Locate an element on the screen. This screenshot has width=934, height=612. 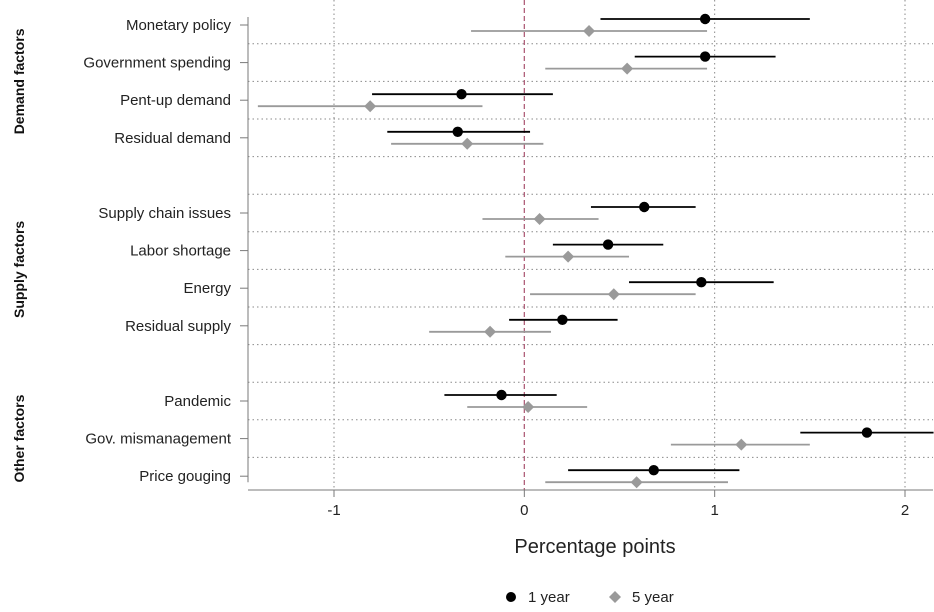
legend-label-5-year: 5 year is located at coordinates (653, 597).